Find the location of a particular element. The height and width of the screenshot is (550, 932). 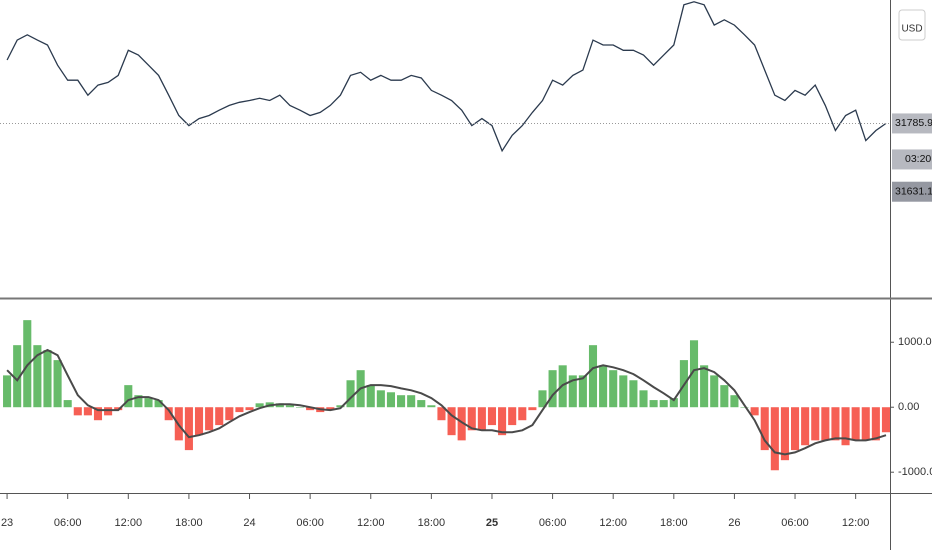

x-tick-label: 24 is located at coordinates (249, 523).